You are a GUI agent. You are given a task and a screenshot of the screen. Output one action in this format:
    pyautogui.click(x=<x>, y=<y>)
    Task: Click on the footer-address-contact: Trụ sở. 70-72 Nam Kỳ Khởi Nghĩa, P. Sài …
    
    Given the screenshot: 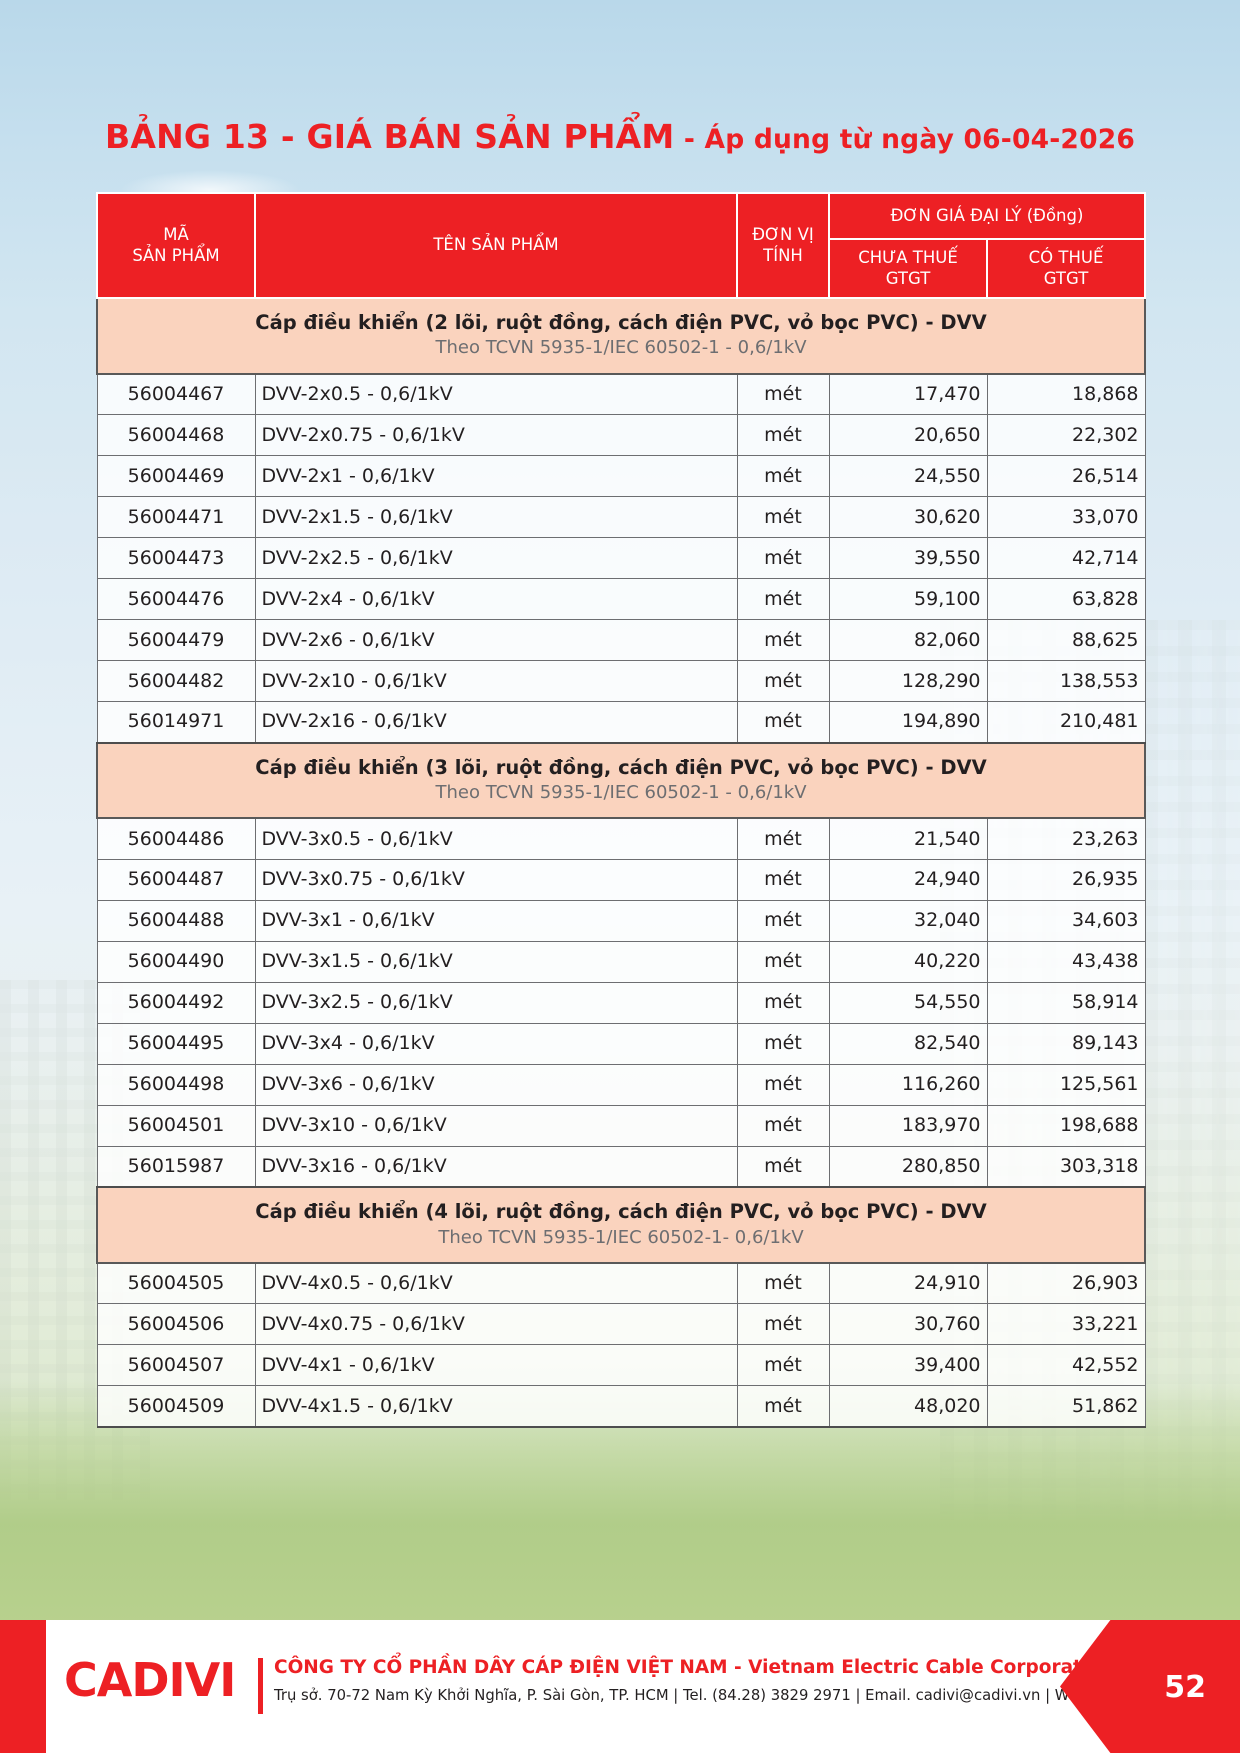 What is the action you would take?
    pyautogui.click(x=732, y=1695)
    